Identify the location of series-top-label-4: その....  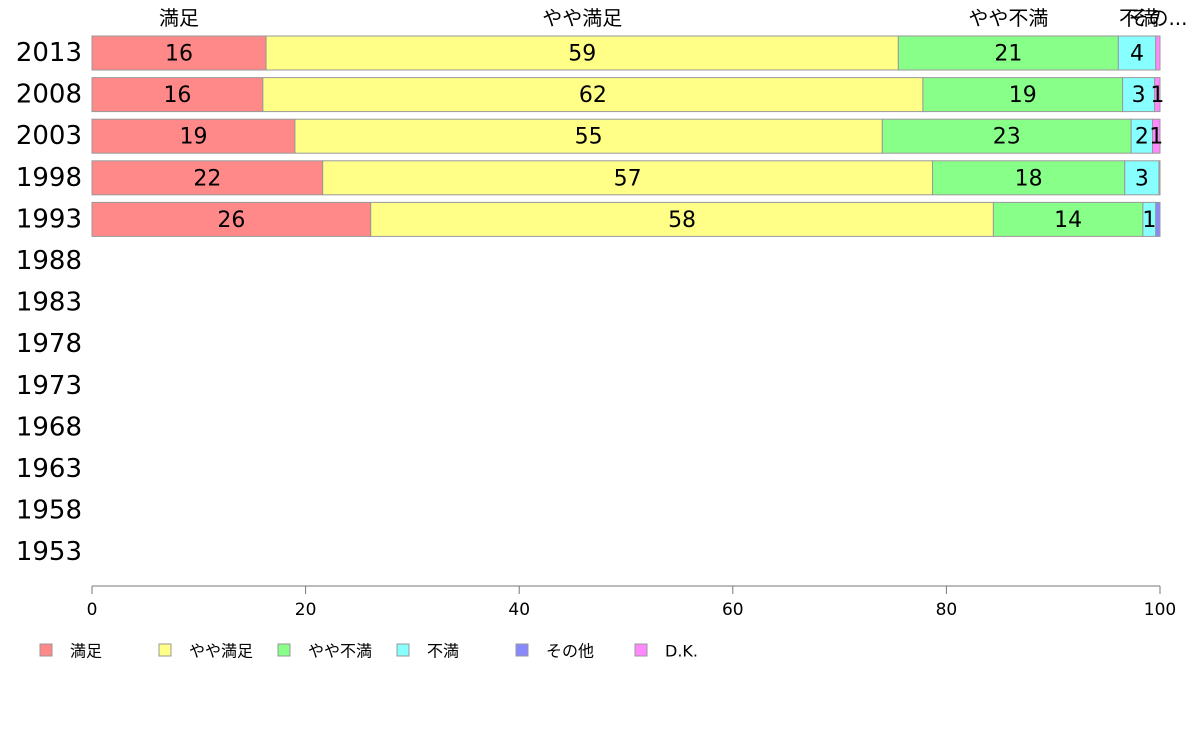
(1157, 18).